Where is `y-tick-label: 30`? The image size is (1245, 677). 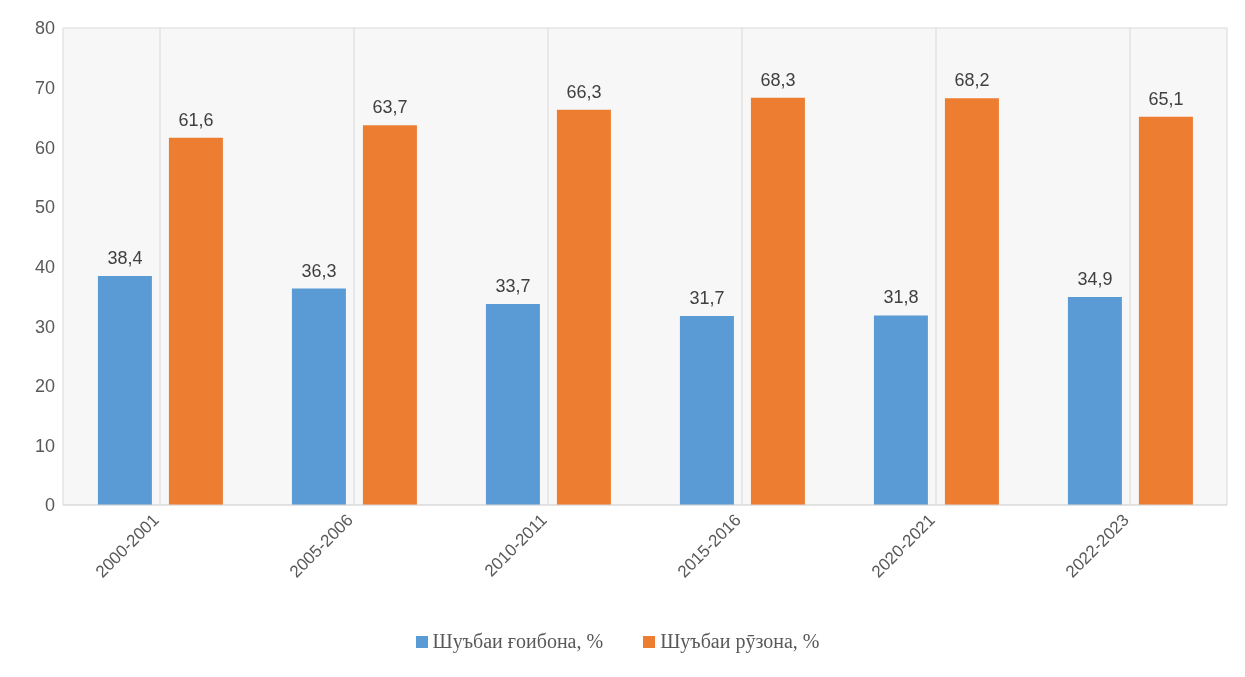
y-tick-label: 30 is located at coordinates (44, 326).